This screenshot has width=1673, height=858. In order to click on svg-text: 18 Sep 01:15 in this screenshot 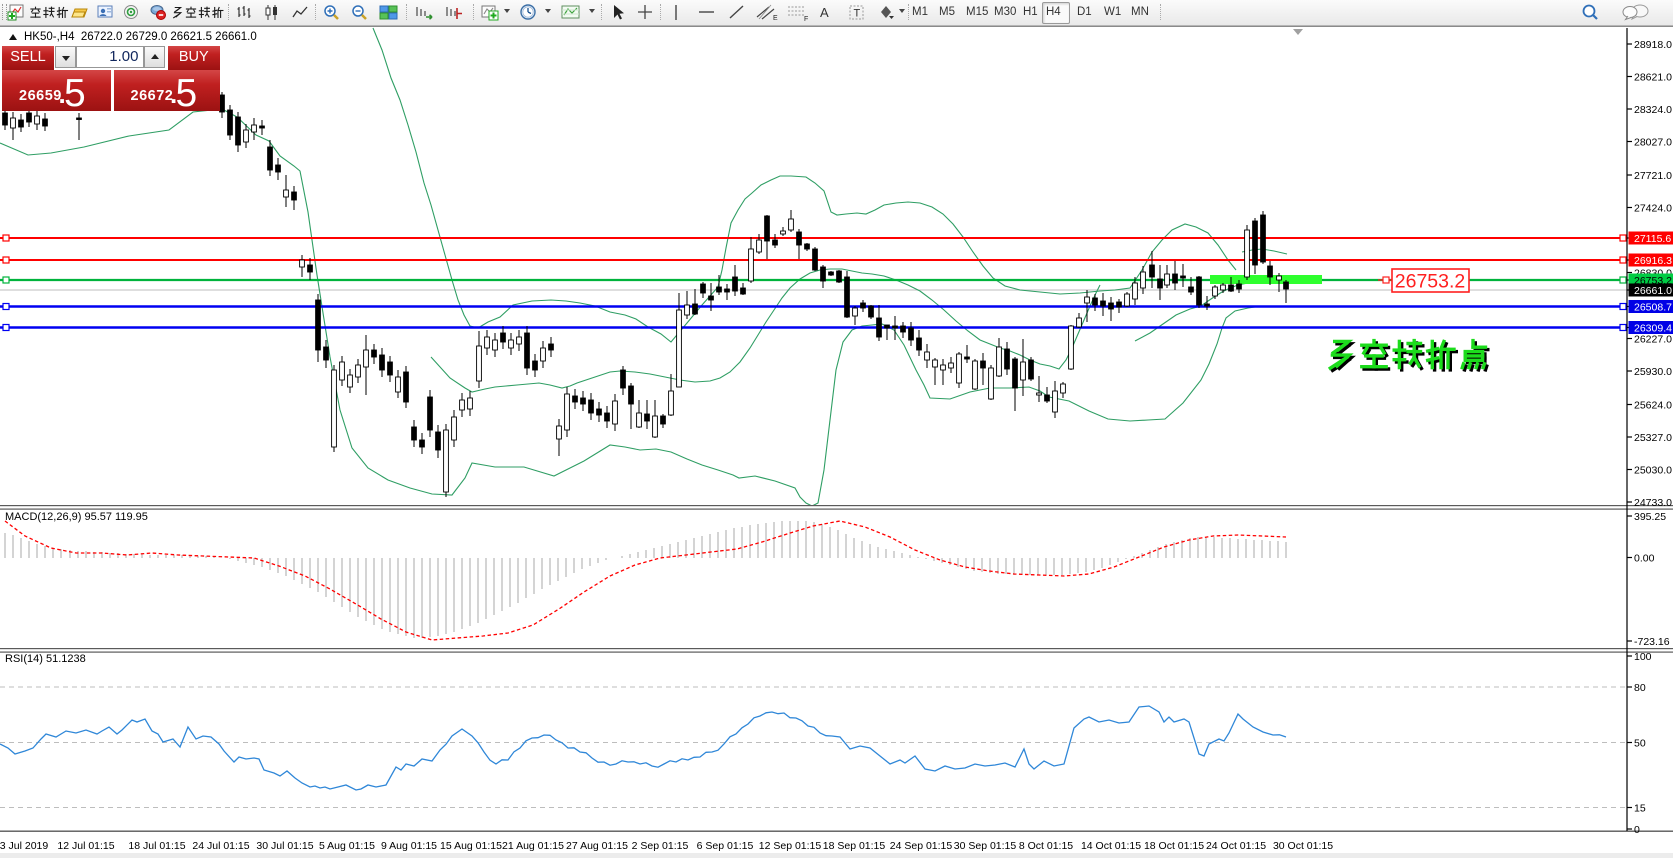, I will do `click(854, 846)`.